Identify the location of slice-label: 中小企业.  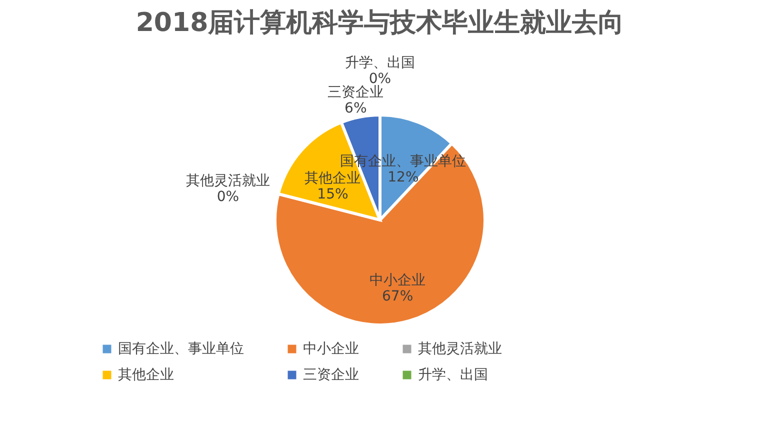
(398, 280).